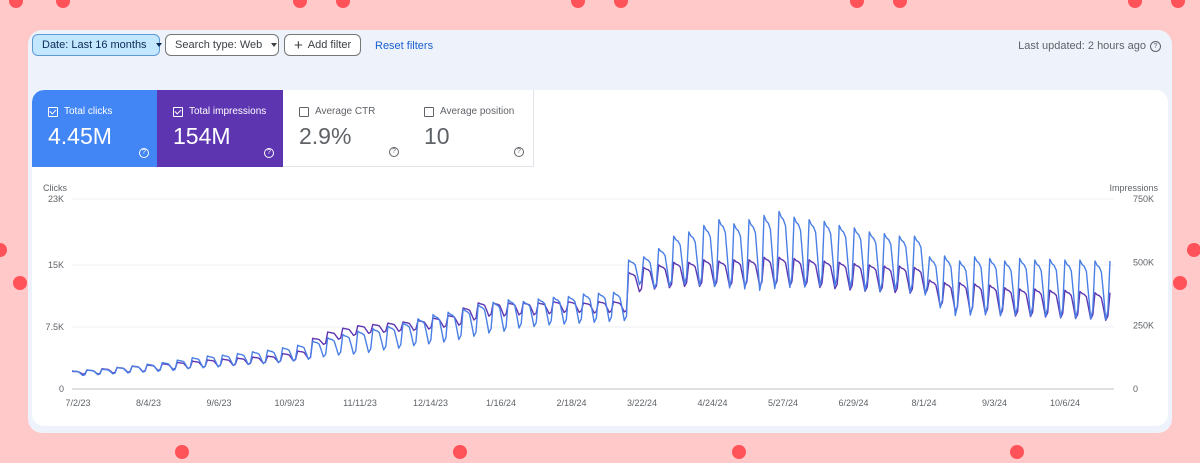  What do you see at coordinates (923, 403) in the screenshot?
I see `x-tick-label: 8/1/24` at bounding box center [923, 403].